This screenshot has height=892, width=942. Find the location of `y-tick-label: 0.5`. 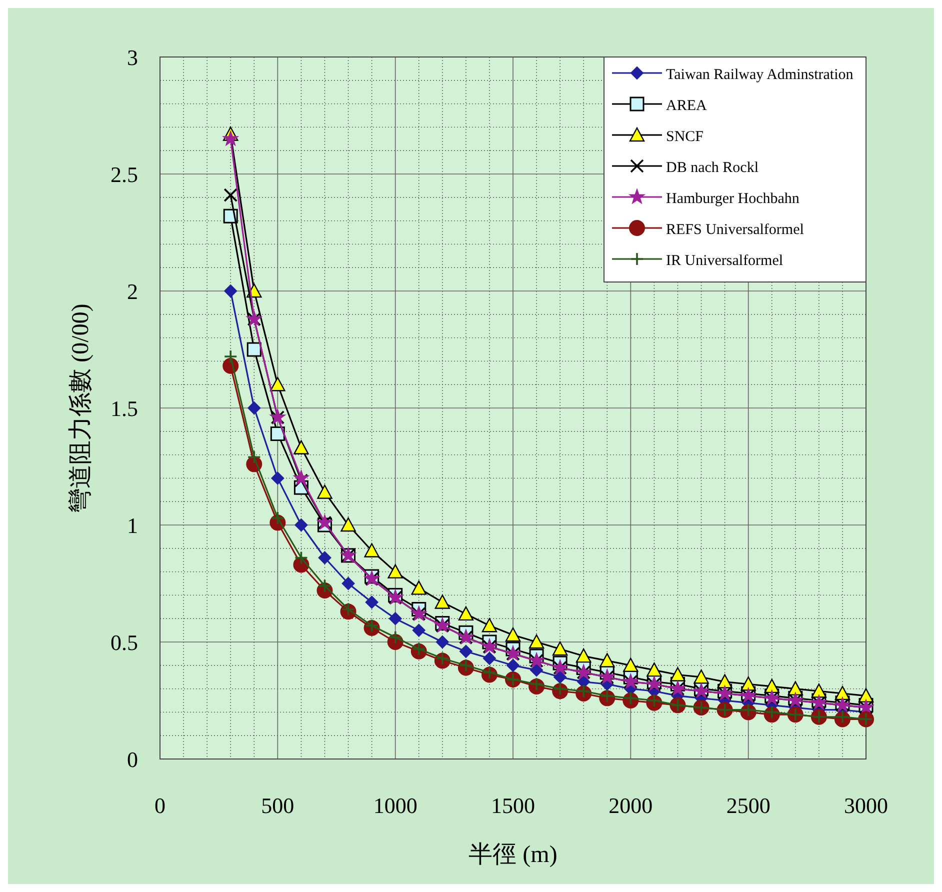

y-tick-label: 0.5 is located at coordinates (124, 642).